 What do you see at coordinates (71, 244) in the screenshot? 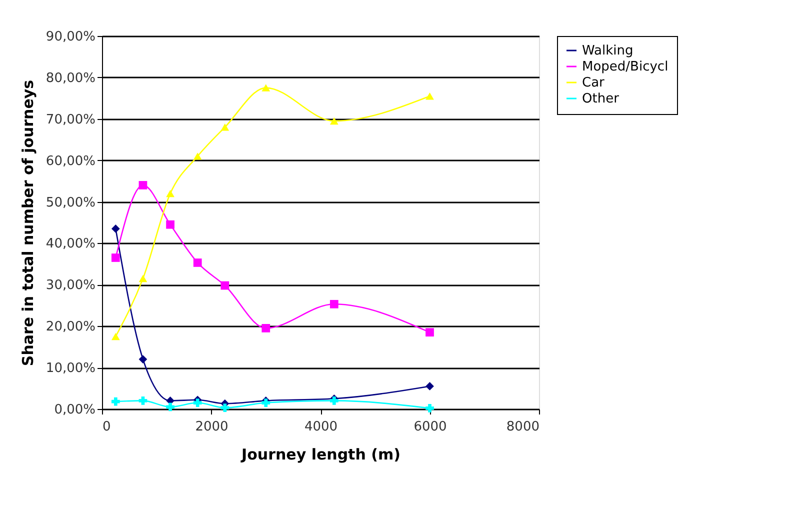
I see `y-tick-label: 40,00%` at bounding box center [71, 244].